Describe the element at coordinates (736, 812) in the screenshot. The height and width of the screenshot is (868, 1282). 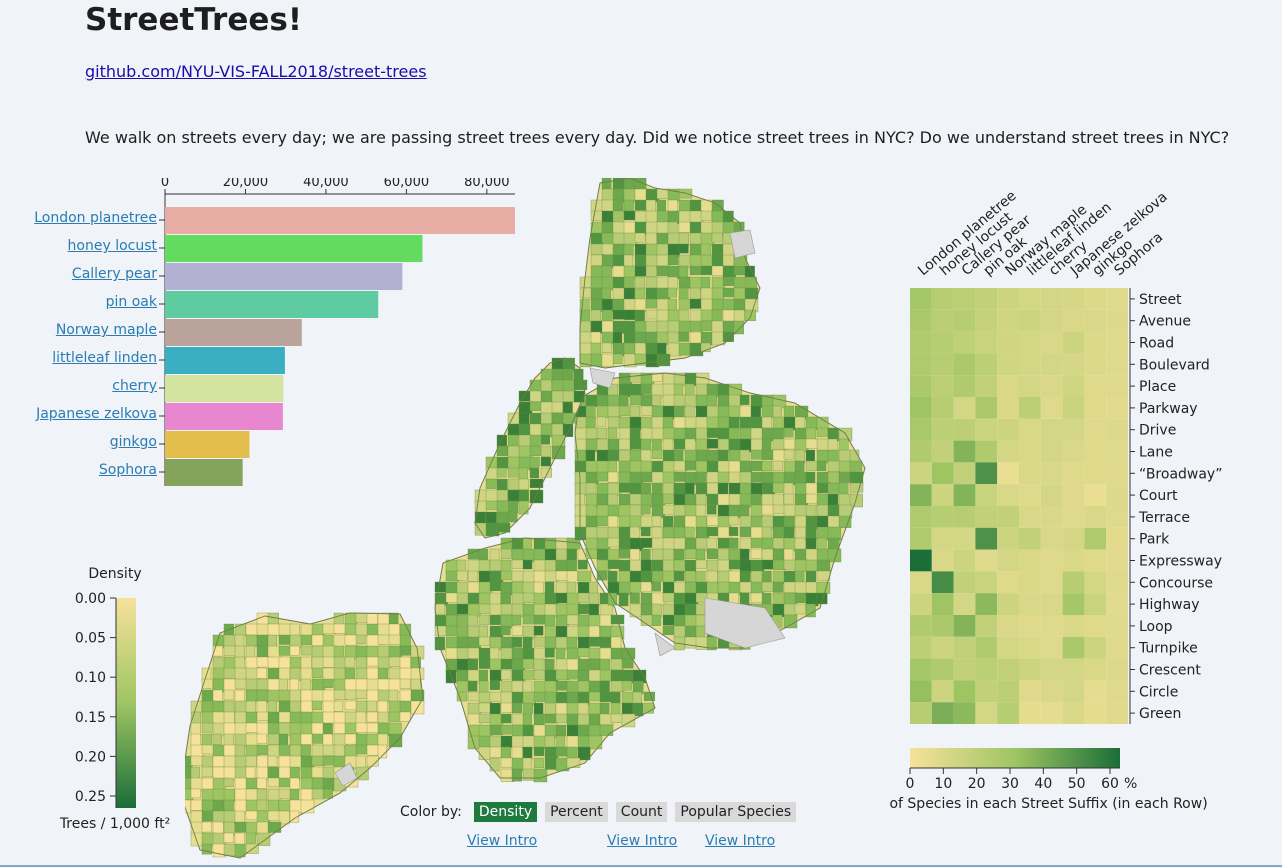
I see `popular-species-button: Popular Species` at that location.